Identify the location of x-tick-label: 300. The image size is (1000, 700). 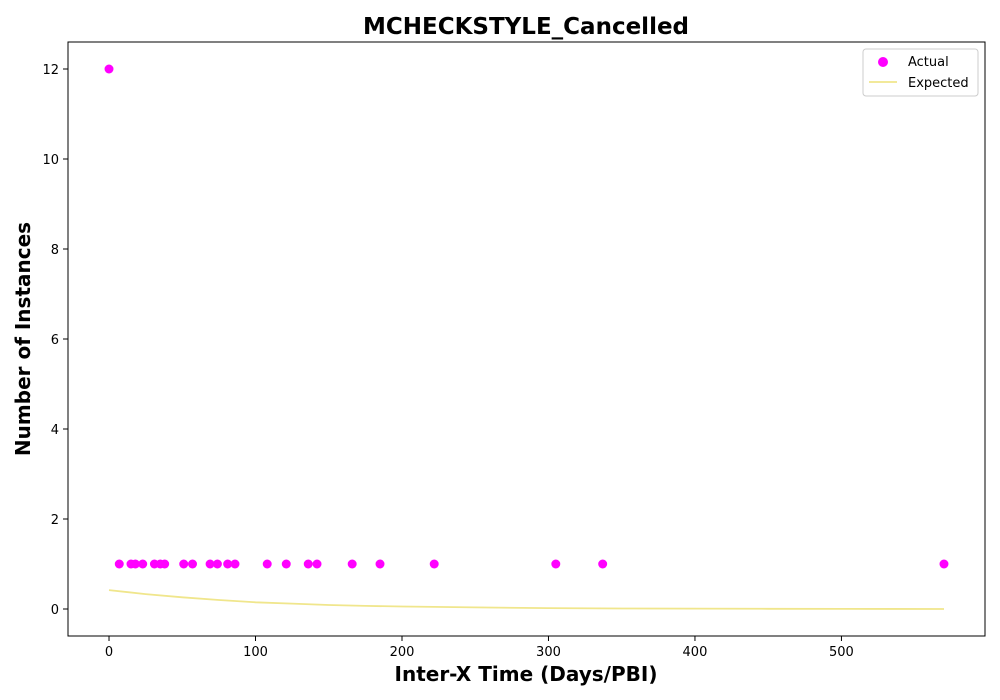
(548, 652).